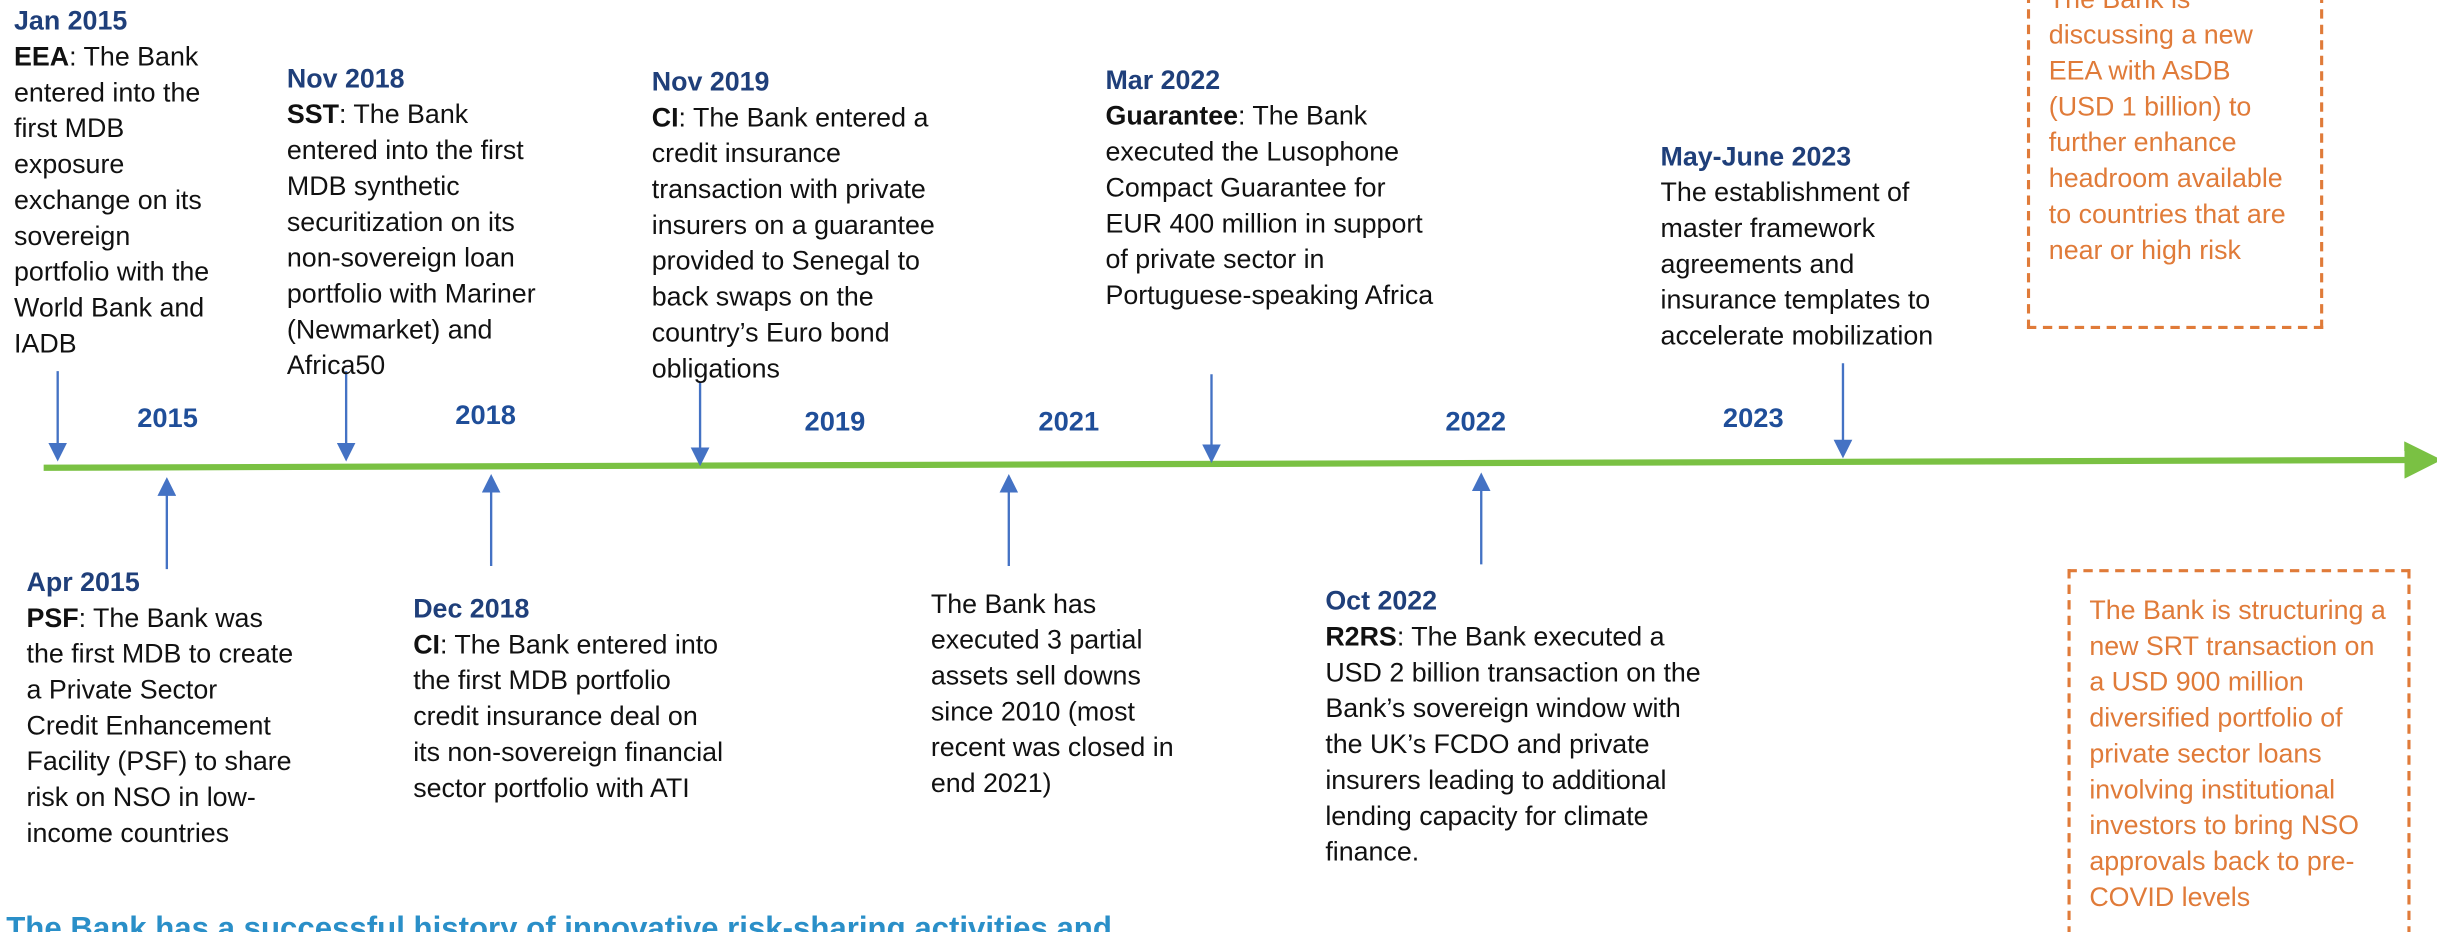  Describe the element at coordinates (471, 608) in the screenshot. I see `event-date: Dec 2018` at that location.